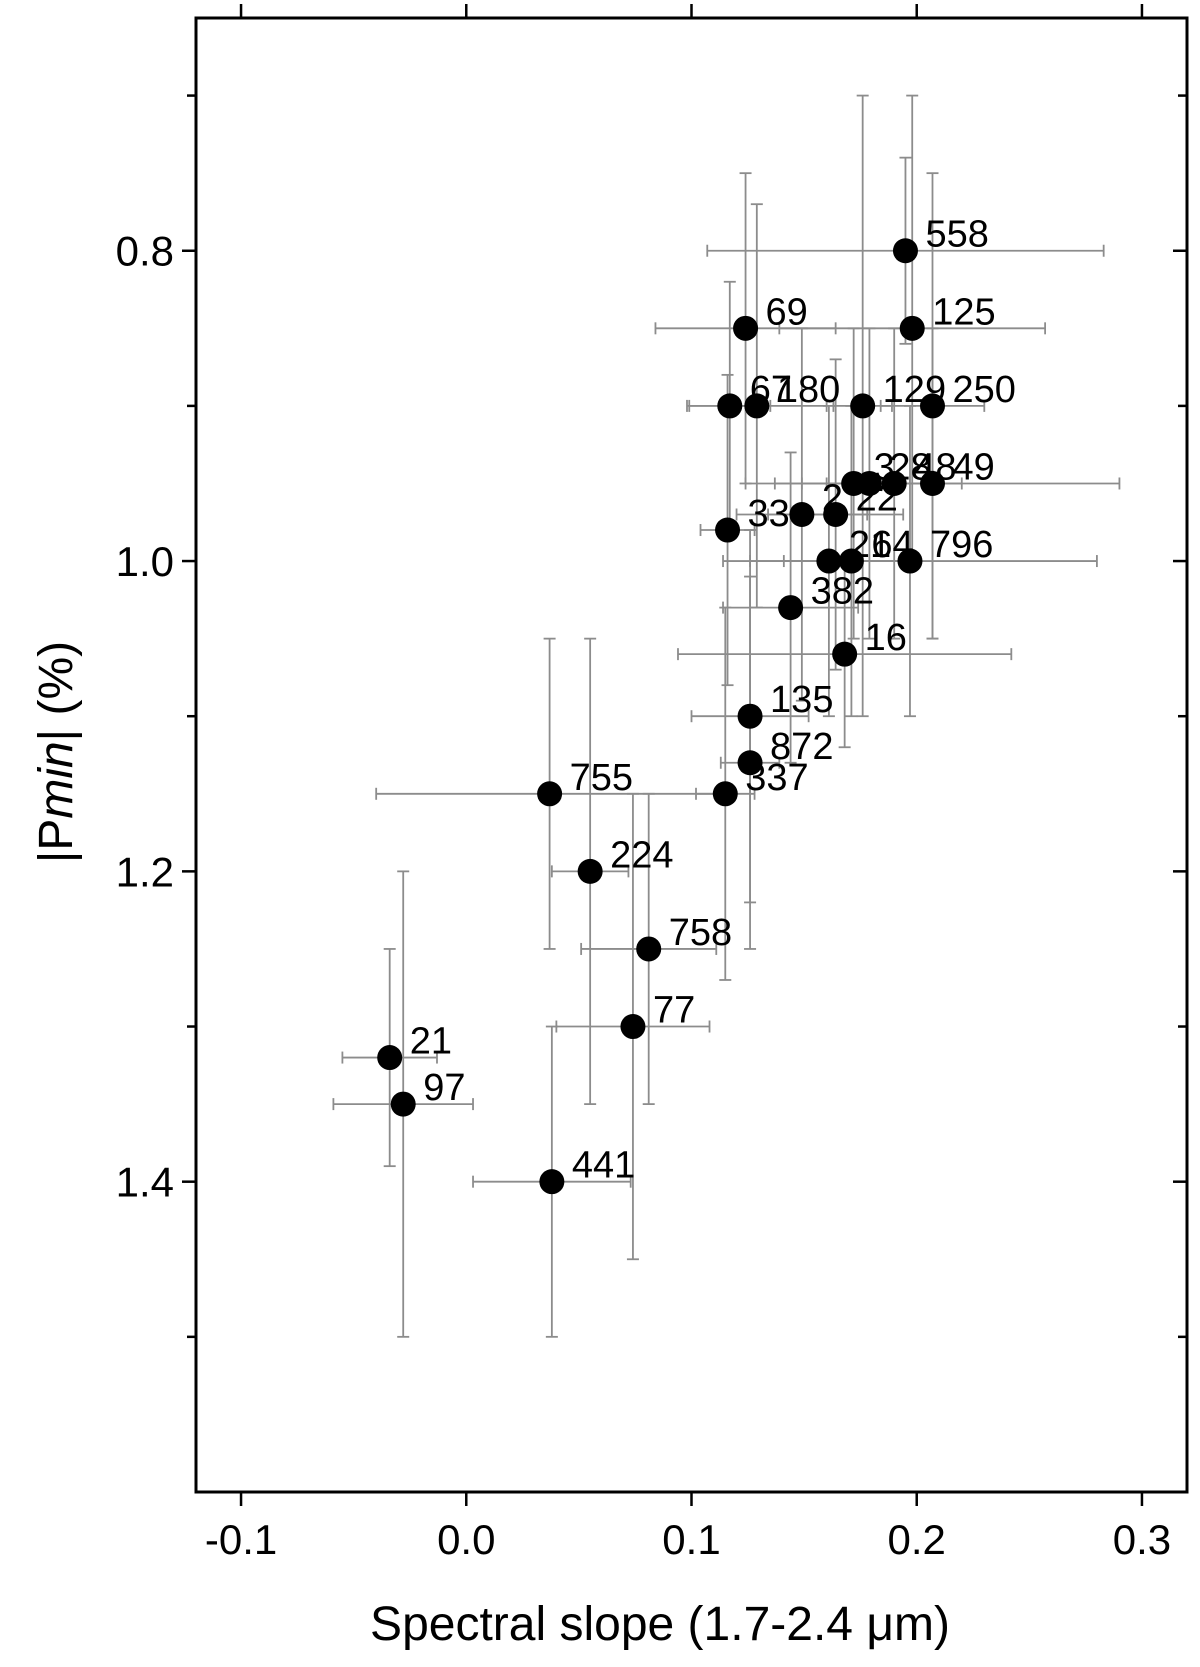  Describe the element at coordinates (145, 1182) in the screenshot. I see `y-tick-label: 1.4` at that location.